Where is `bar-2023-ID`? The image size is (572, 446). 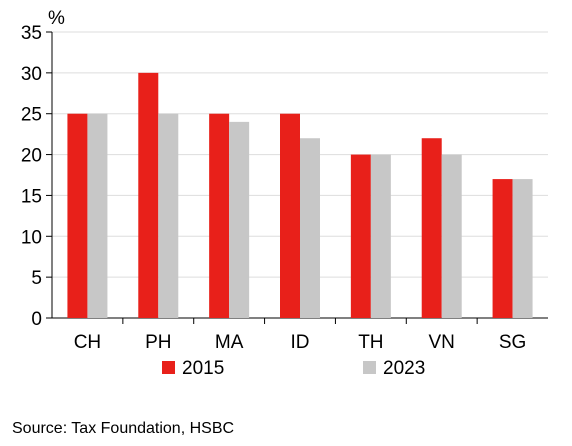 bar-2023-ID is located at coordinates (310, 228).